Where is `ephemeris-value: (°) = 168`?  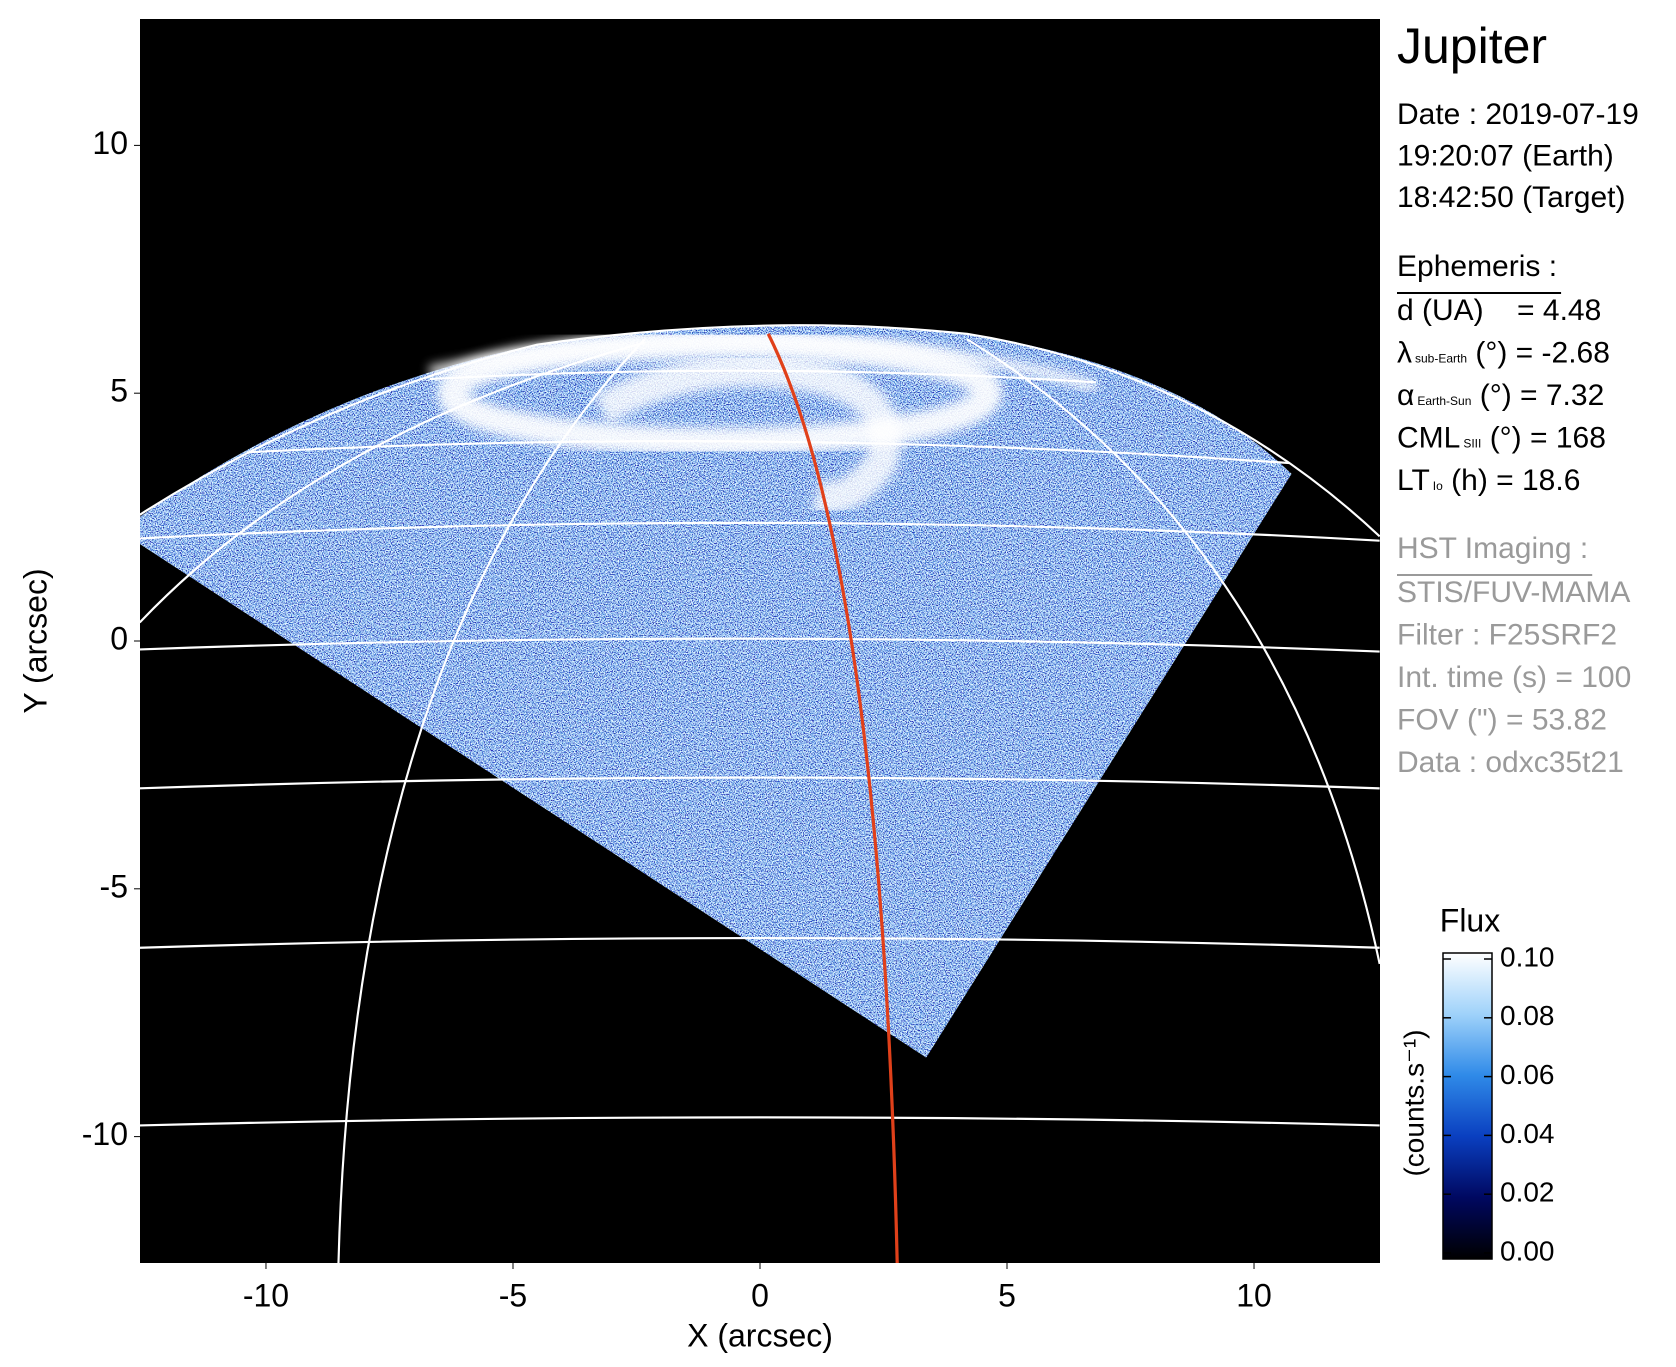
ephemeris-value: (°) = 168 is located at coordinates (1543, 438).